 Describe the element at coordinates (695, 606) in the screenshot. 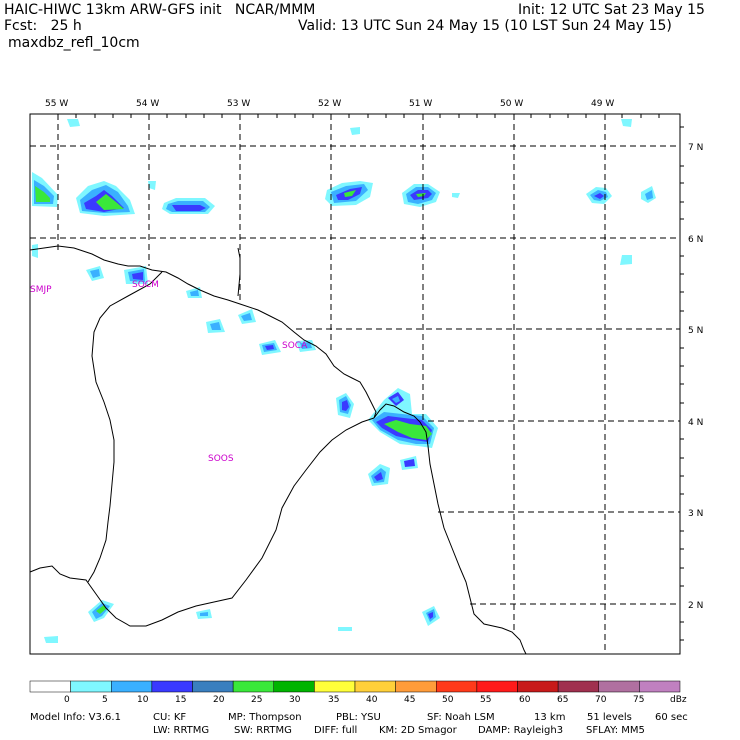

I see `lat-label-2n: 2 N` at that location.